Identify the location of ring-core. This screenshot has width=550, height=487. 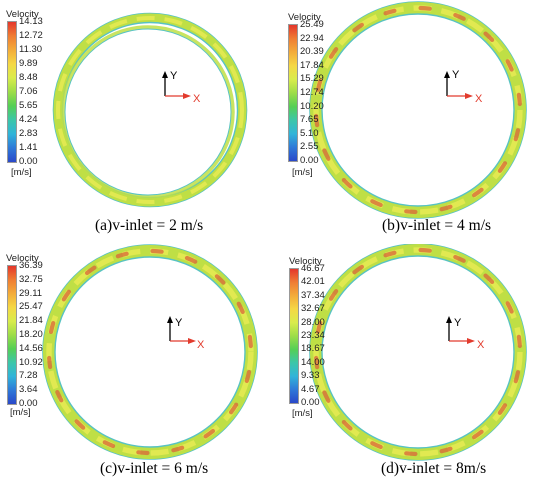
(150, 110).